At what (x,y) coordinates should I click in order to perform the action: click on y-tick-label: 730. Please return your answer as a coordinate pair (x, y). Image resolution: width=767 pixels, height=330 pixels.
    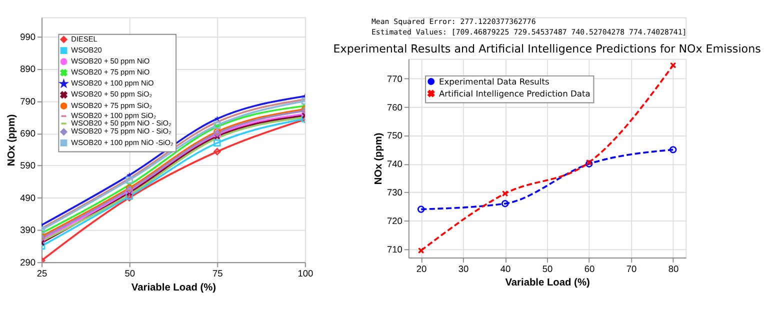
    Looking at the image, I should click on (394, 192).